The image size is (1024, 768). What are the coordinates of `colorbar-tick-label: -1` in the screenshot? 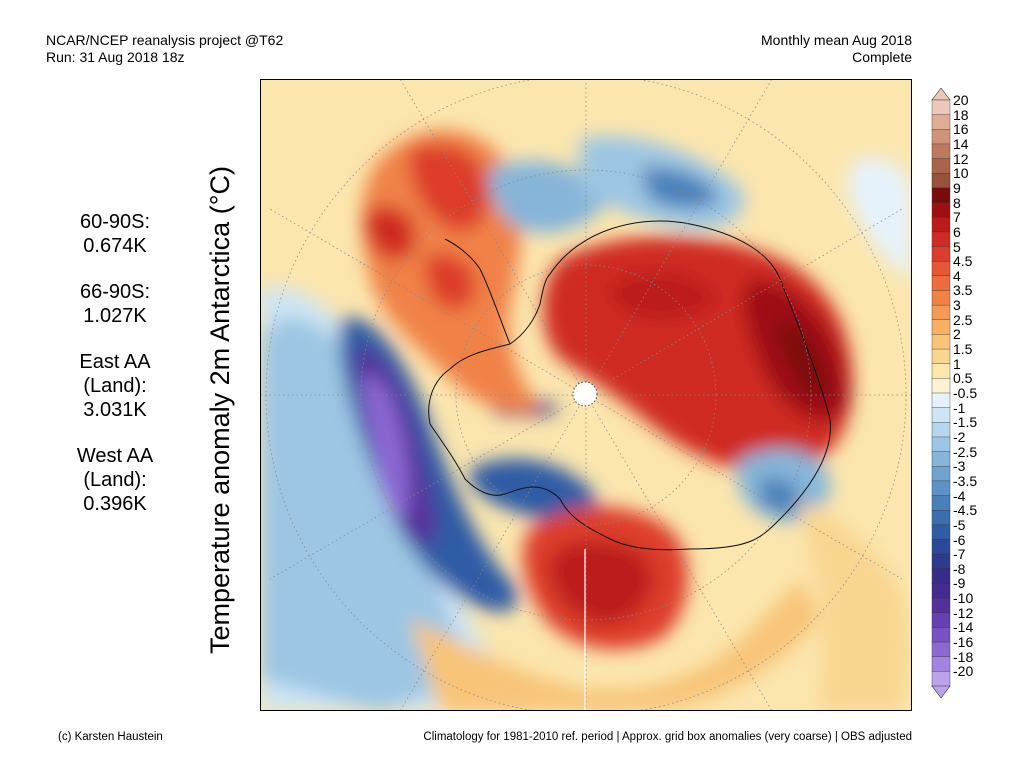 It's located at (959, 407).